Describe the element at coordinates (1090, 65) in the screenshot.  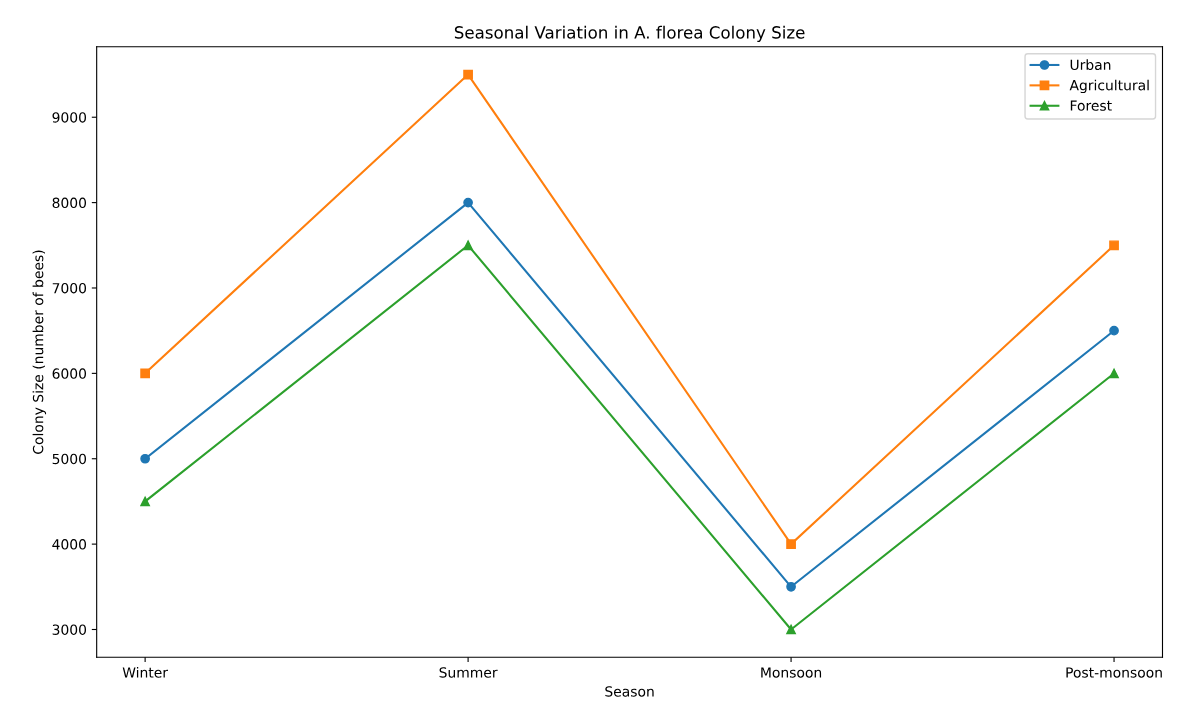
I see `legend-label: Urban` at that location.